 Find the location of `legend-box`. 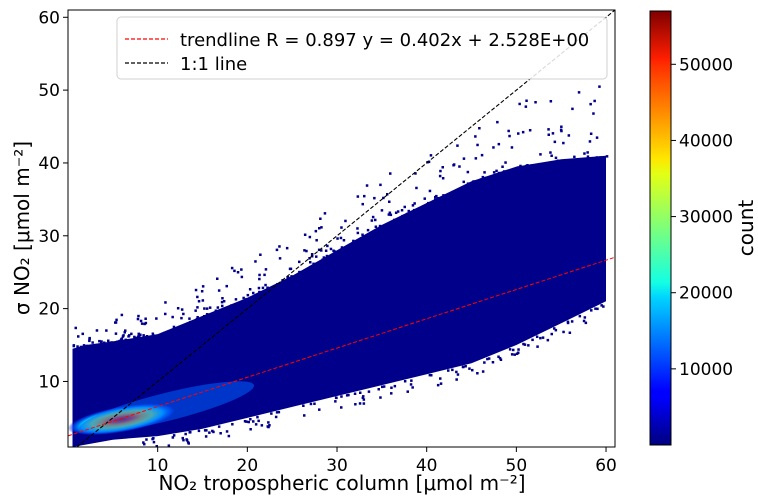

legend-box is located at coordinates (362, 48).